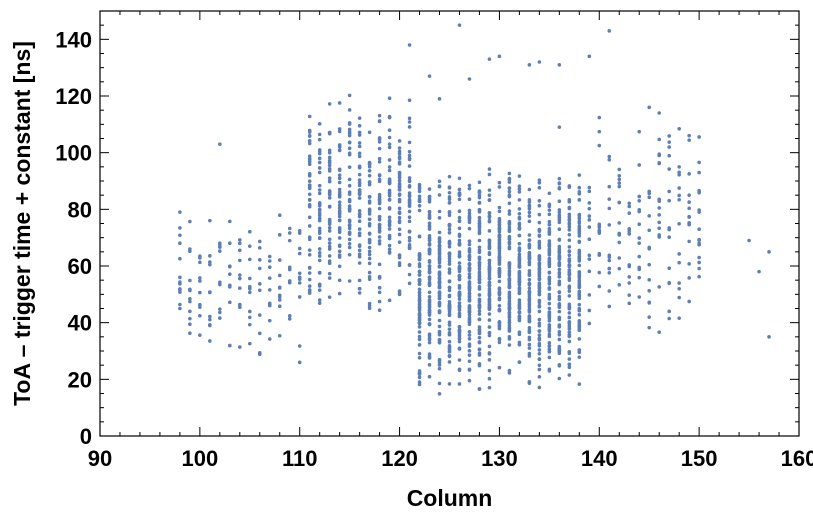  I want to click on y-tick-label: 120, so click(73, 96).